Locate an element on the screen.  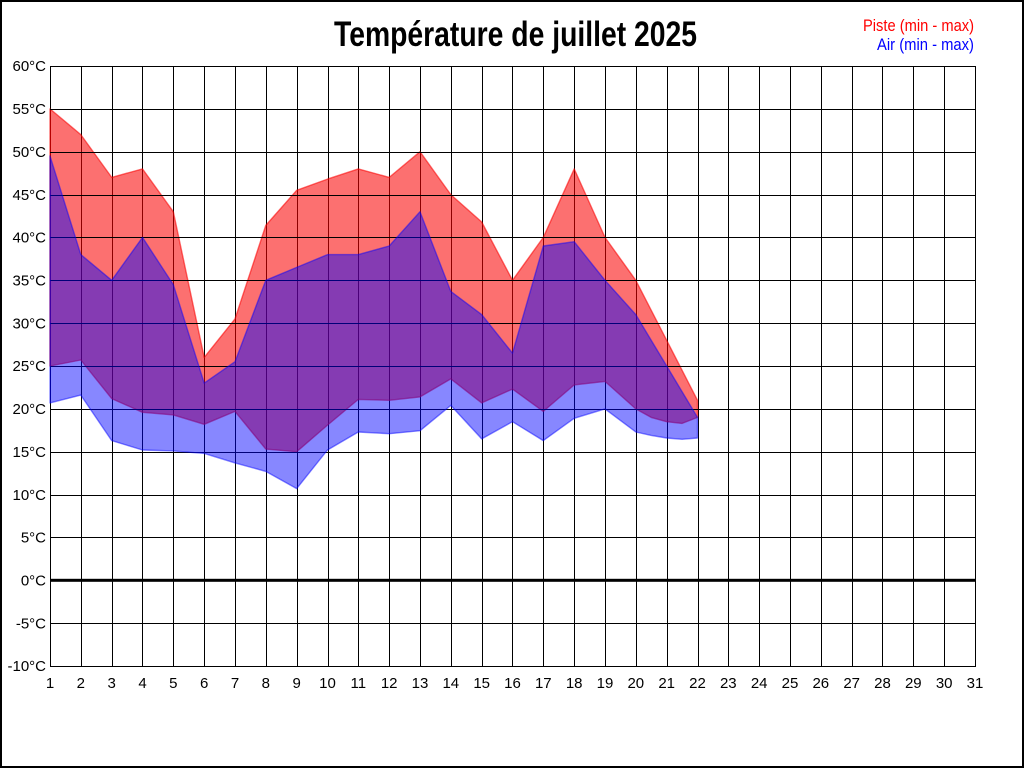
svg-text: 27 is located at coordinates (851, 683).